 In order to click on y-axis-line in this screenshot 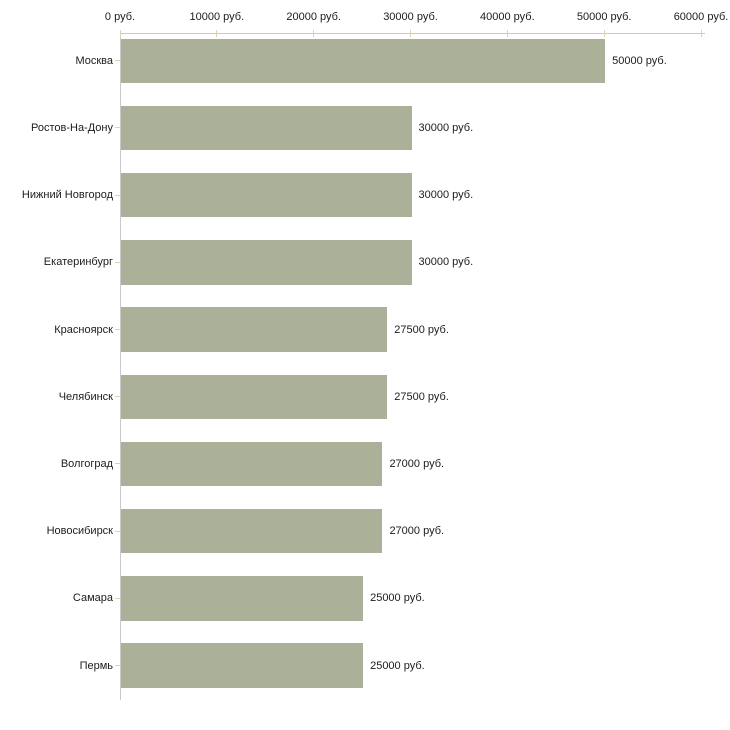, I will do `click(120, 366)`.